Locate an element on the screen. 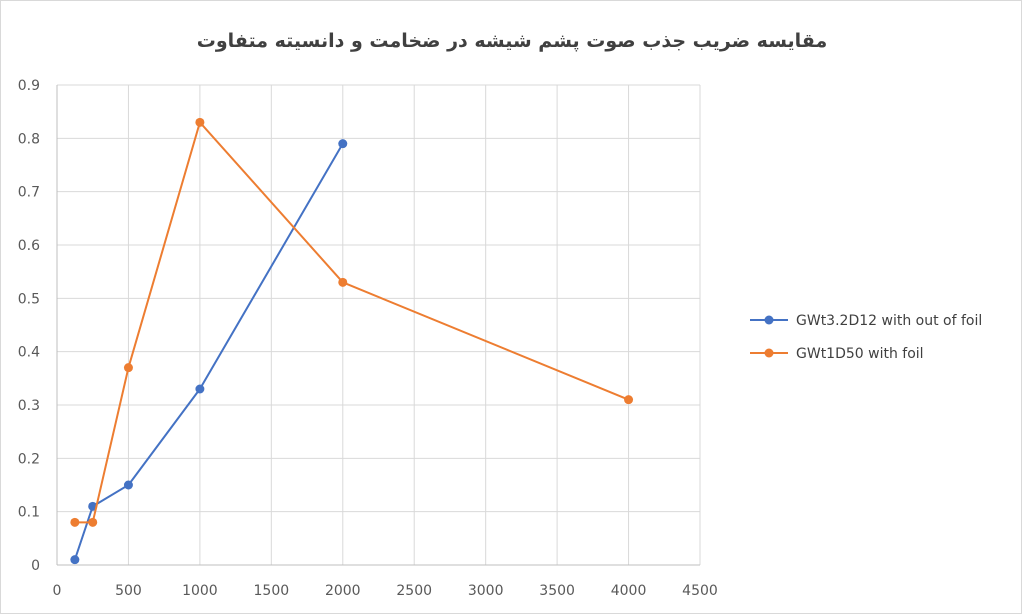  y-tick-label: 0.7 is located at coordinates (29, 193).